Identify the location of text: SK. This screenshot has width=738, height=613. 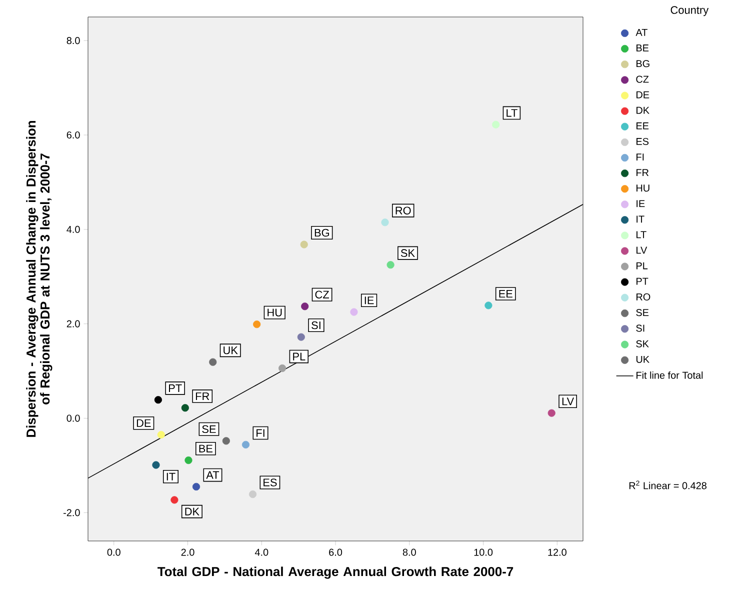
(407, 253).